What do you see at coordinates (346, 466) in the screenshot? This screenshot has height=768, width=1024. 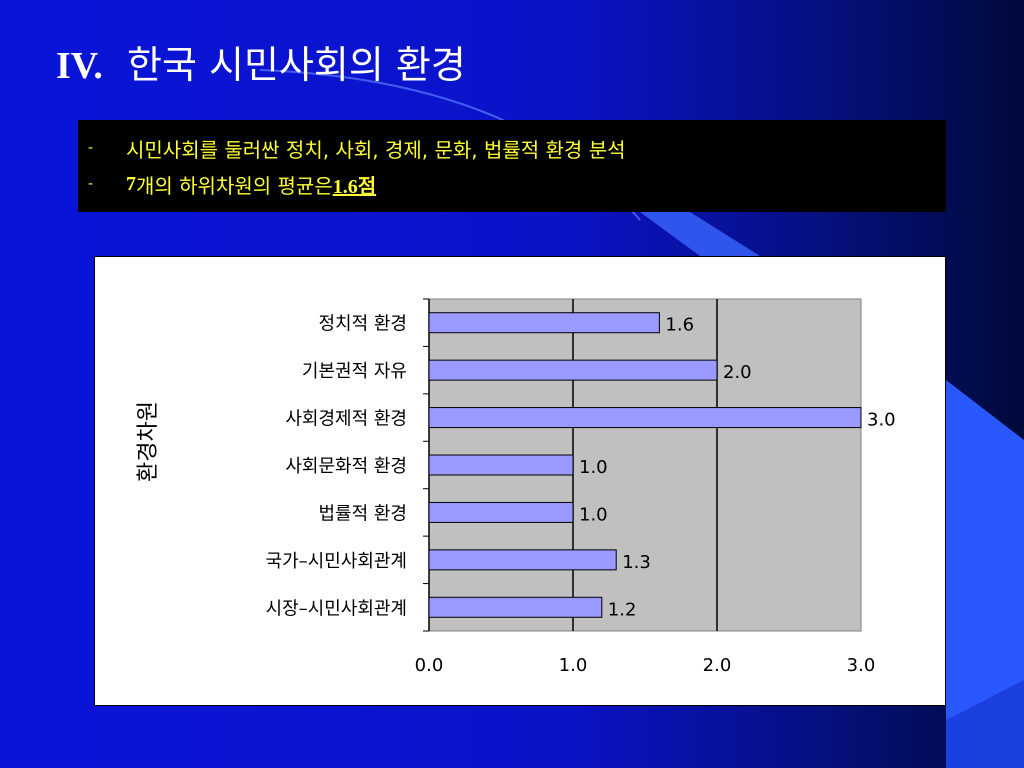 I see `category-label: 사회문화적 환경` at bounding box center [346, 466].